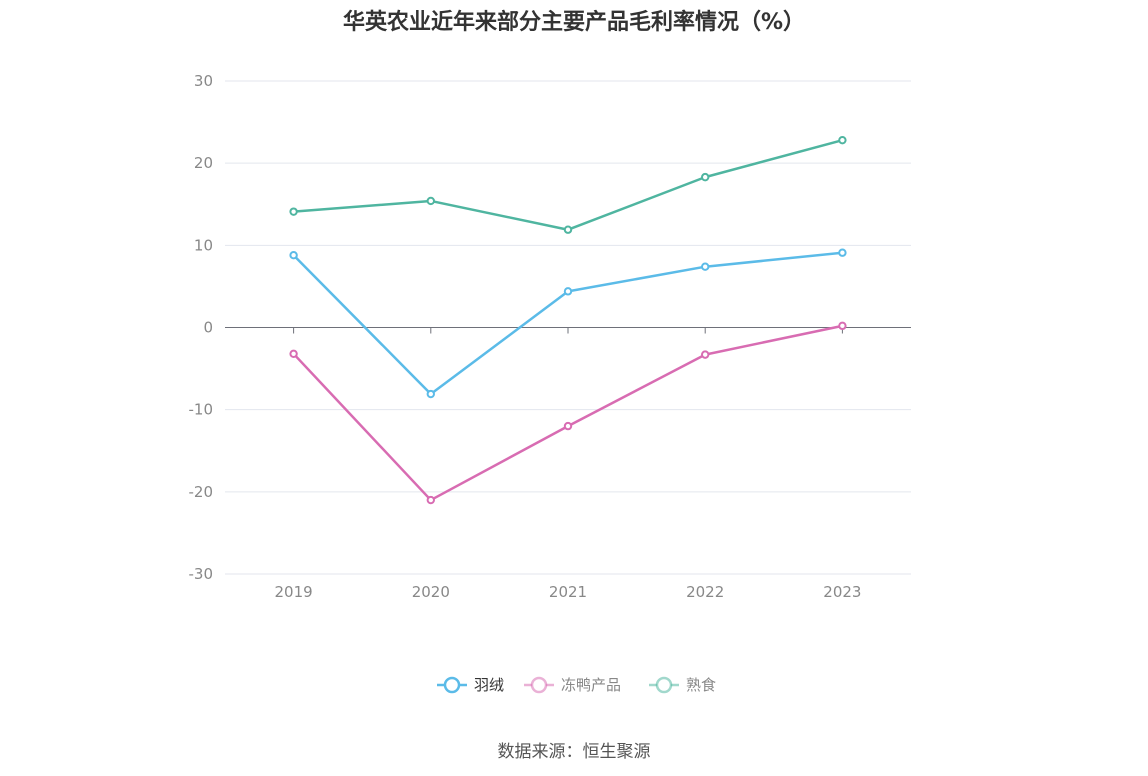 Image resolution: width=1148 pixels, height=776 pixels. What do you see at coordinates (201, 492) in the screenshot?
I see `y-tick-label: -20` at bounding box center [201, 492].